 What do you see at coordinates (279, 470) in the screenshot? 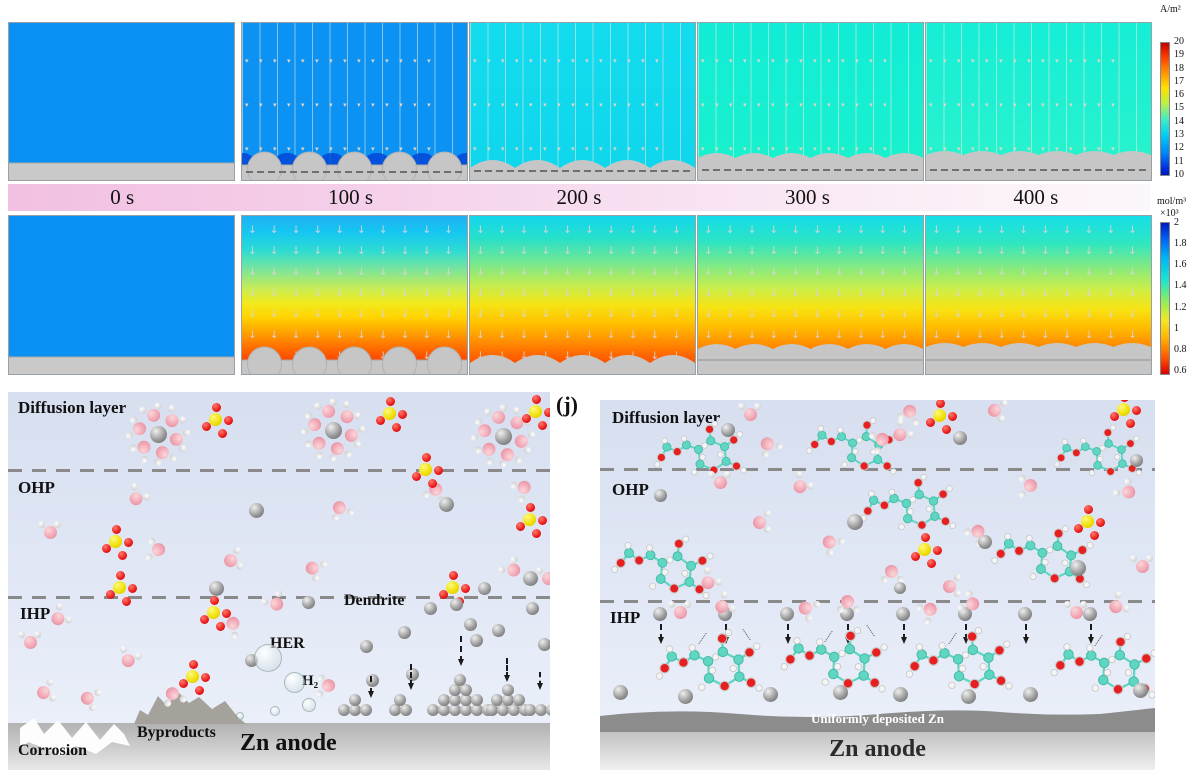
I see `ohp-boundary-line` at bounding box center [279, 470].